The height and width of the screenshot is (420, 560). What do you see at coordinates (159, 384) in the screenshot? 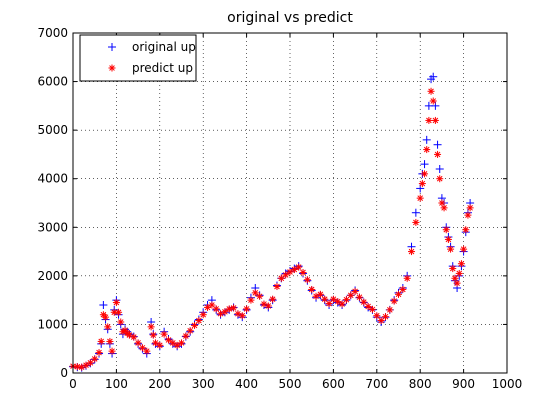
I see `x-tick-label: 200` at bounding box center [159, 384].